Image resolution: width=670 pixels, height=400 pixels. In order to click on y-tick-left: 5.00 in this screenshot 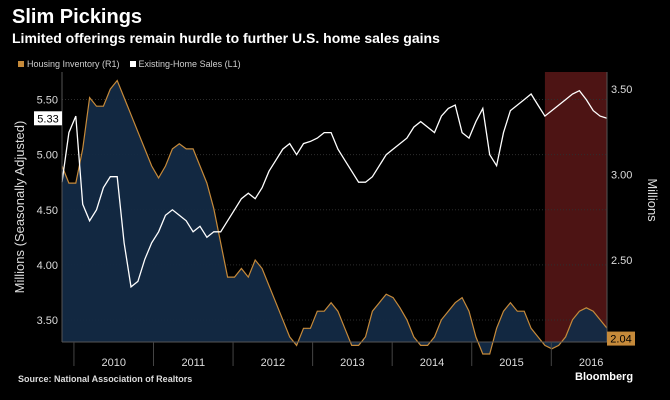, I will do `click(47, 156)`.